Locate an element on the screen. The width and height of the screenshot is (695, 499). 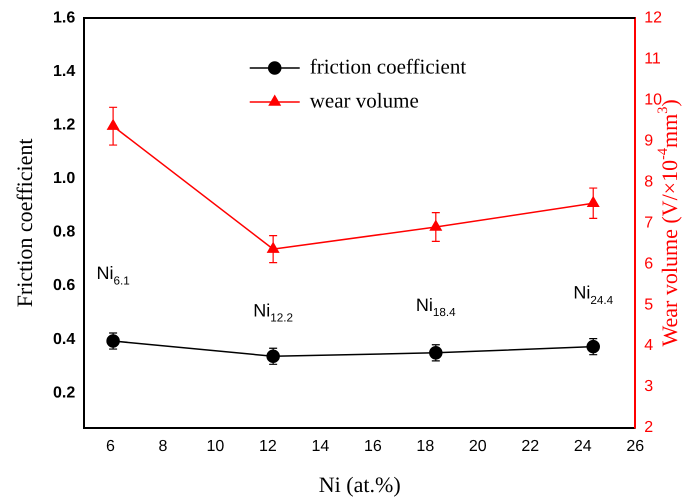
y-tick-label: 1.4 is located at coordinates (64, 71).